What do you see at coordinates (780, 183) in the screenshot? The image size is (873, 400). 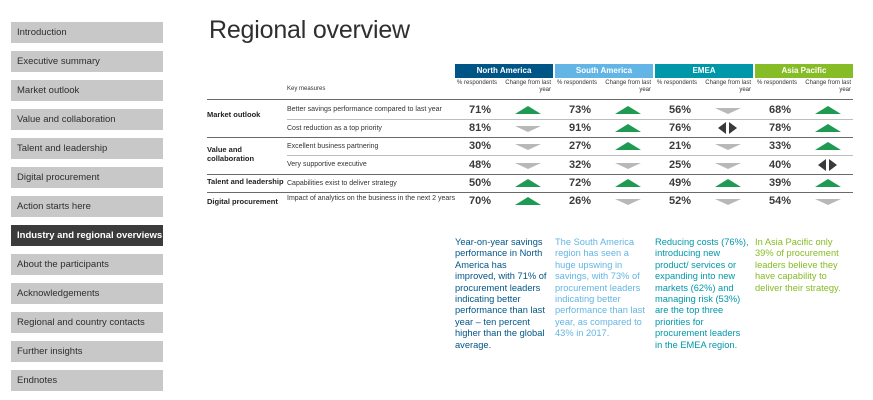 I see `respondent-percent: 39%` at bounding box center [780, 183].